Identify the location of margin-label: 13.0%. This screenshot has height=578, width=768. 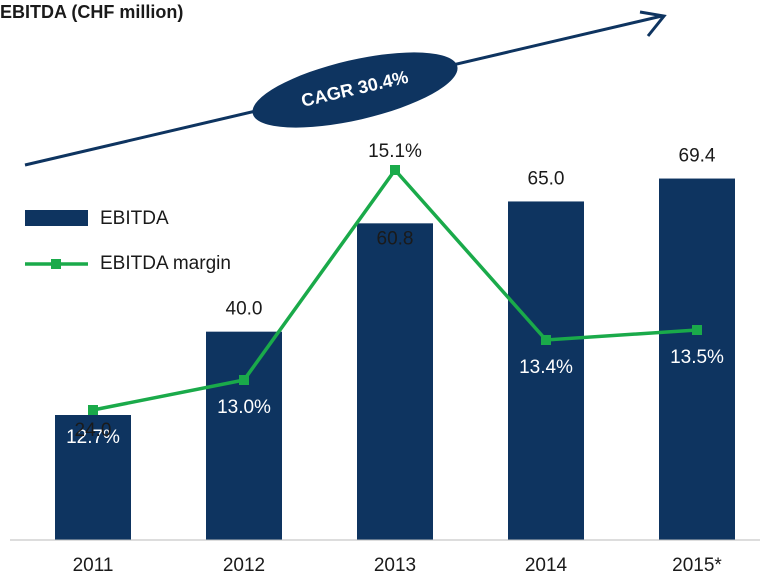
(244, 407).